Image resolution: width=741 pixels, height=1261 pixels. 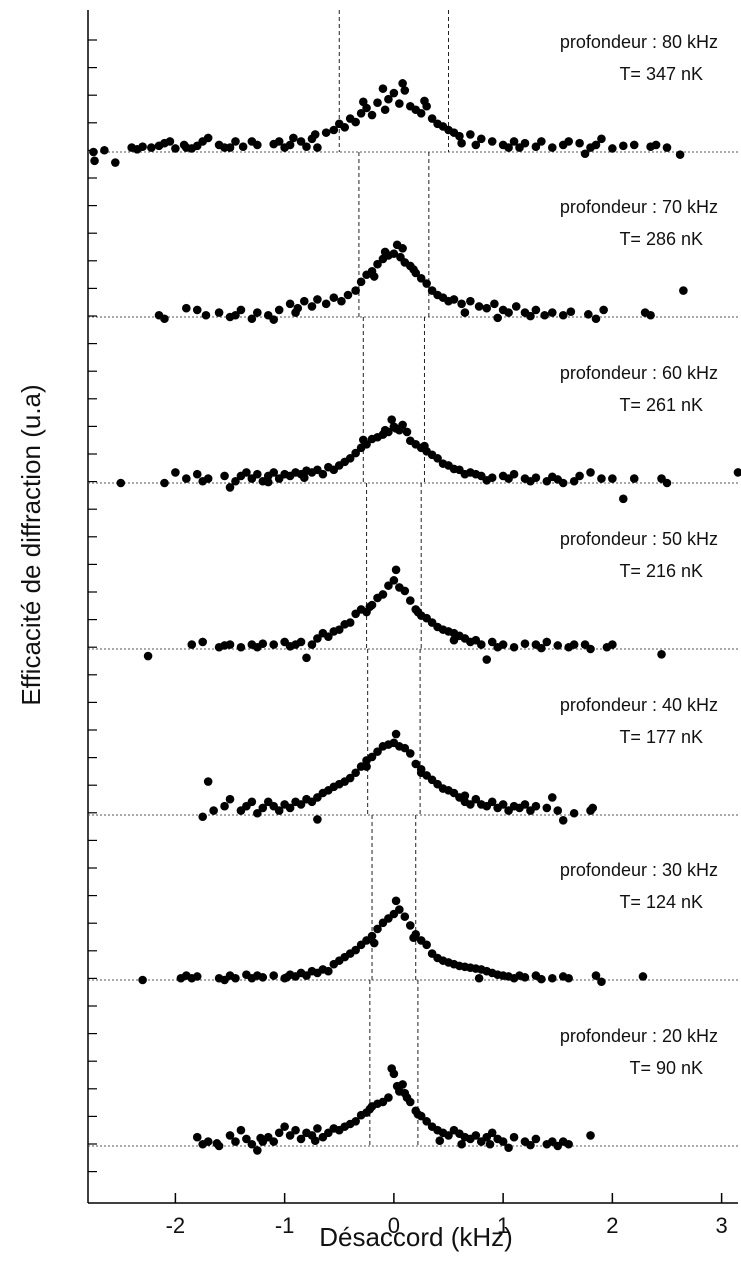 What do you see at coordinates (661, 405) in the screenshot?
I see `panel-temperature-label: T= 261 nK` at bounding box center [661, 405].